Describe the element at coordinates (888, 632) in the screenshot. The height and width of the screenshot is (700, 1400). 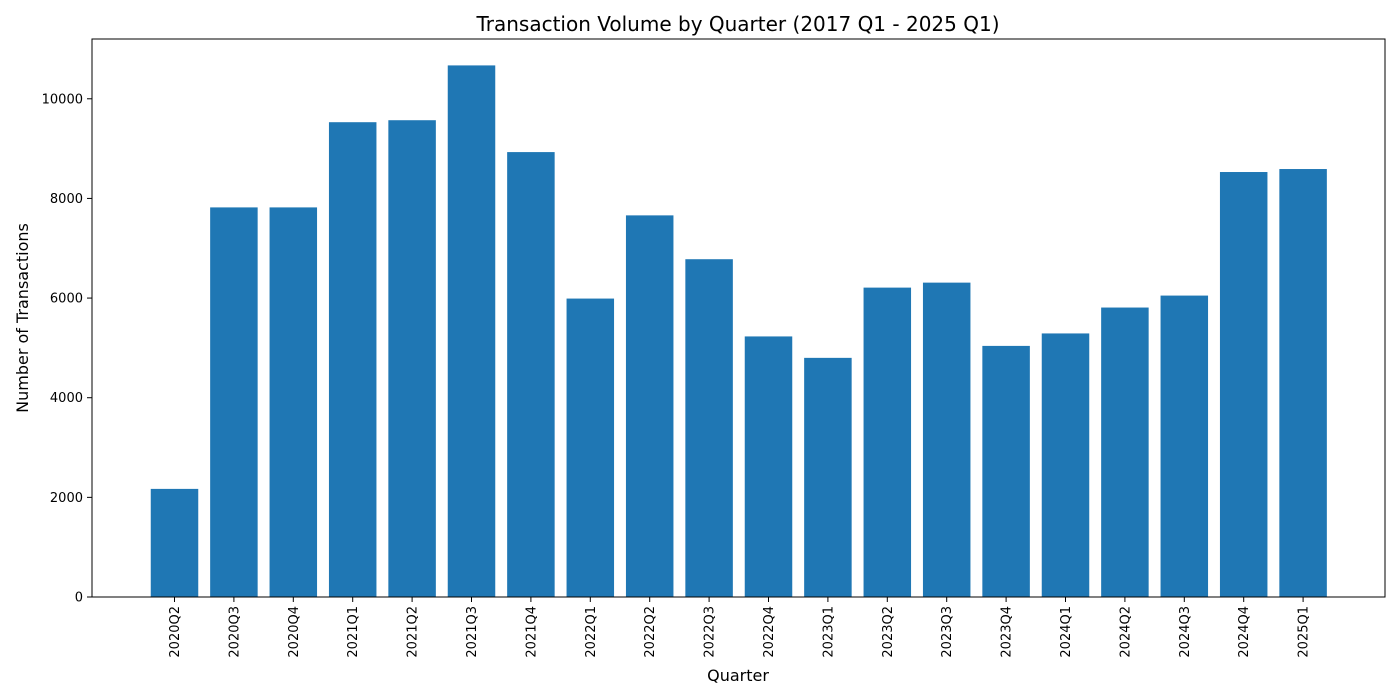
I see `x-tick-label: 2023Q2` at that location.